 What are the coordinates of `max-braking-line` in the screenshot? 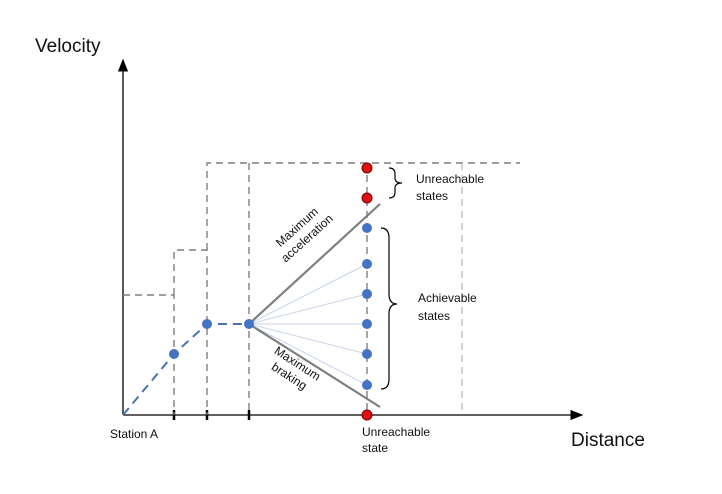 It's located at (314, 365).